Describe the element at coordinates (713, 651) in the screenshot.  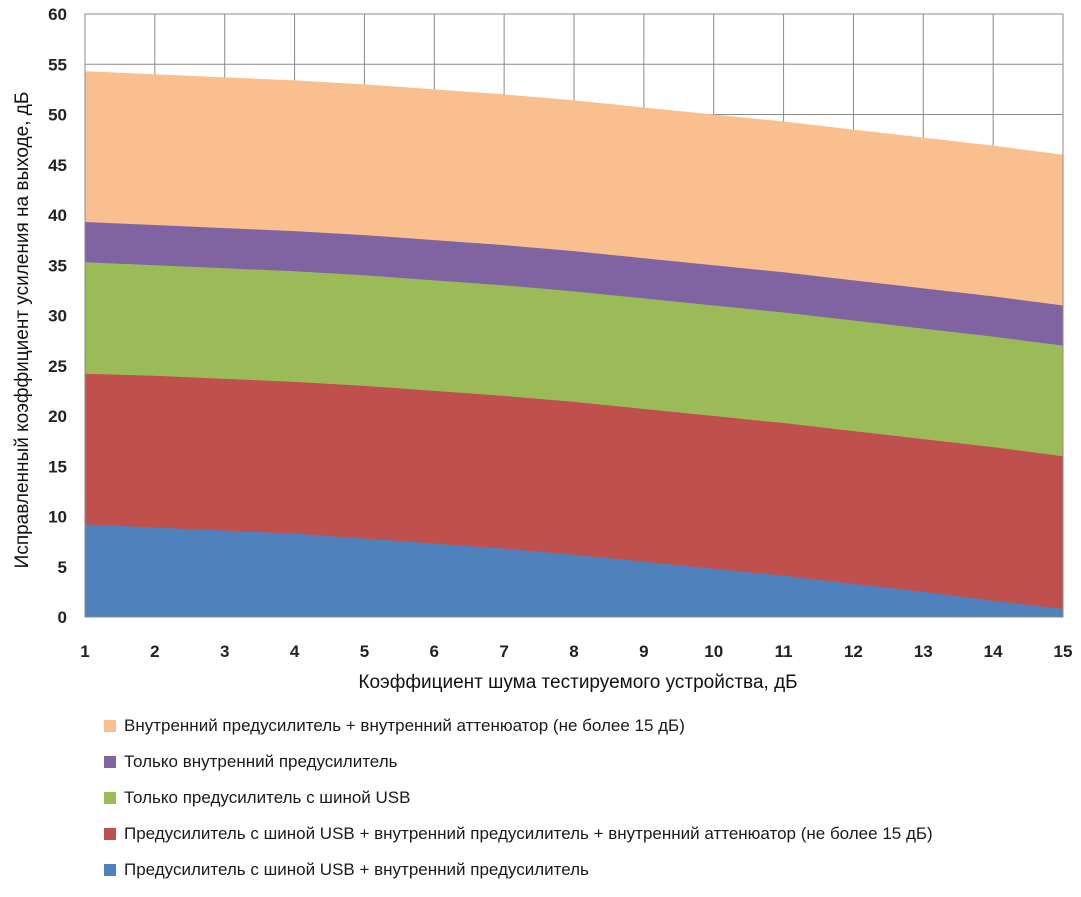
I see `x-tick-label: 10` at that location.